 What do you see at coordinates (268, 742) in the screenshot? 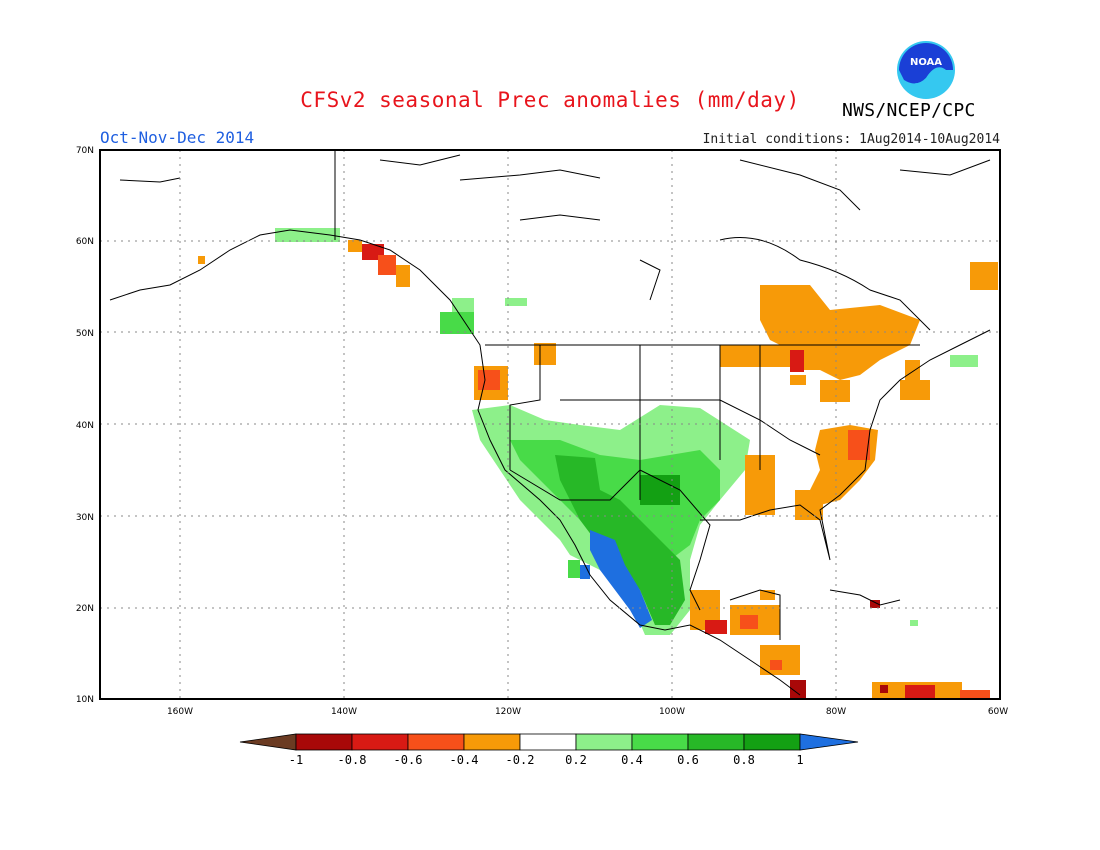
I see `colorbar-bin-low` at bounding box center [268, 742].